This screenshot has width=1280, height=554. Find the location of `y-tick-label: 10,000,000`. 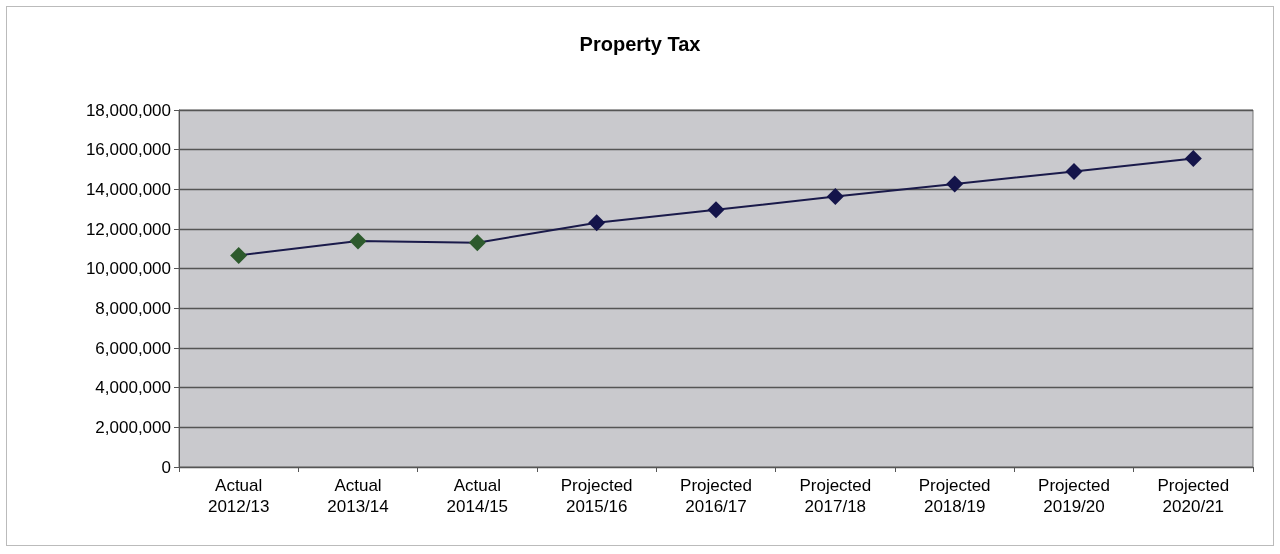

y-tick-label: 10,000,000 is located at coordinates (128, 269).